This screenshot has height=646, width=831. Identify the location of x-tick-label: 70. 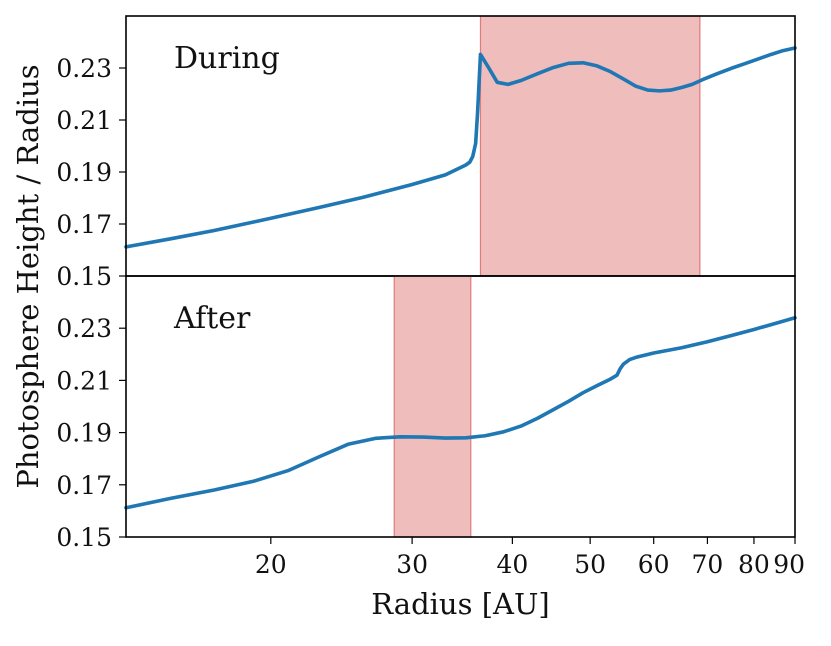
(708, 564).